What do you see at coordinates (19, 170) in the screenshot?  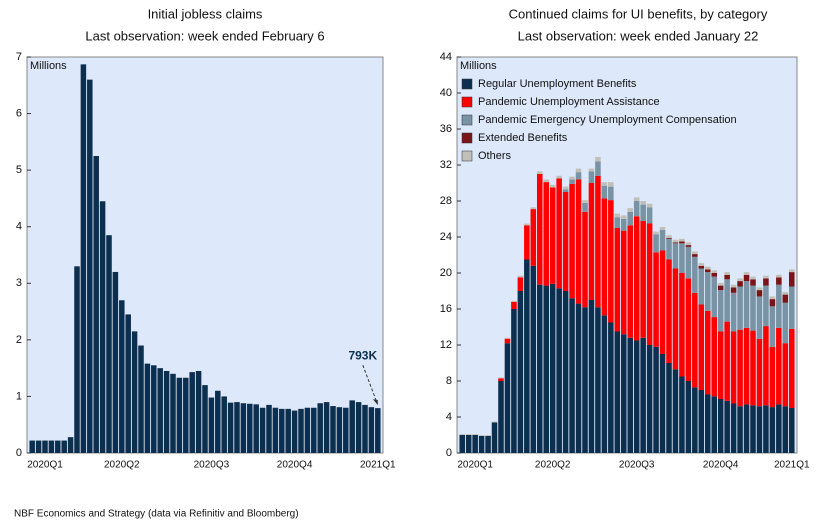 I see `y-tick-label: 5` at bounding box center [19, 170].